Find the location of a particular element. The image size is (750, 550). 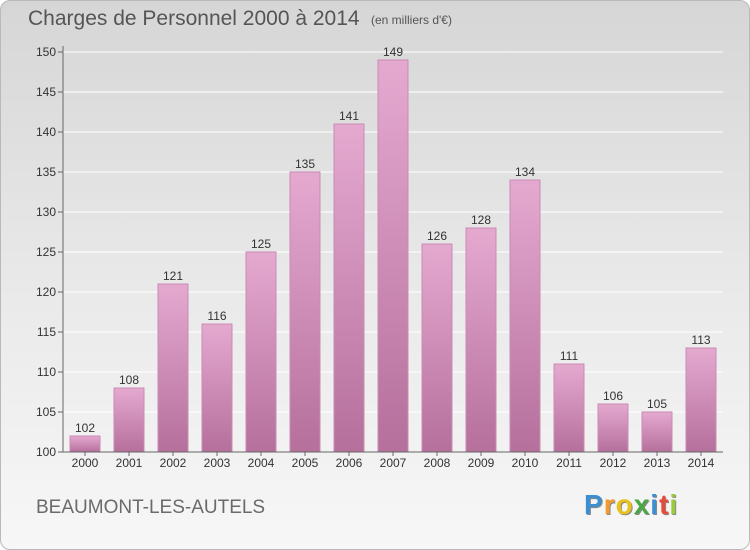

chart-subtitle: (en milliers d'€) is located at coordinates (411, 20).